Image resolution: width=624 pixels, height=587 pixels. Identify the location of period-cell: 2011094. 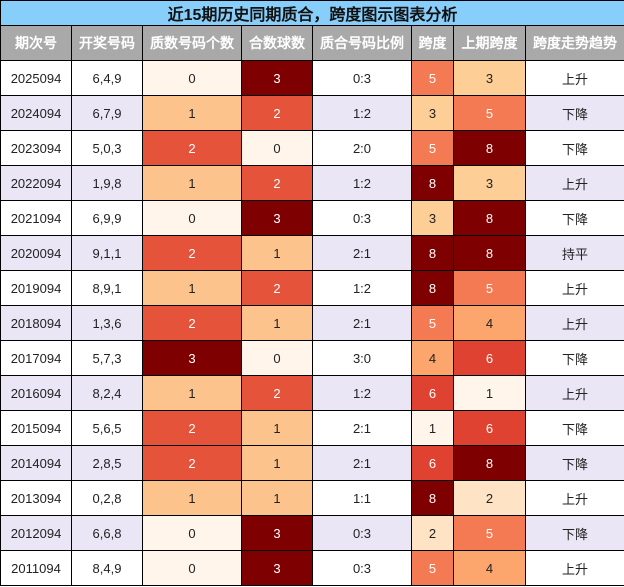
(36, 568).